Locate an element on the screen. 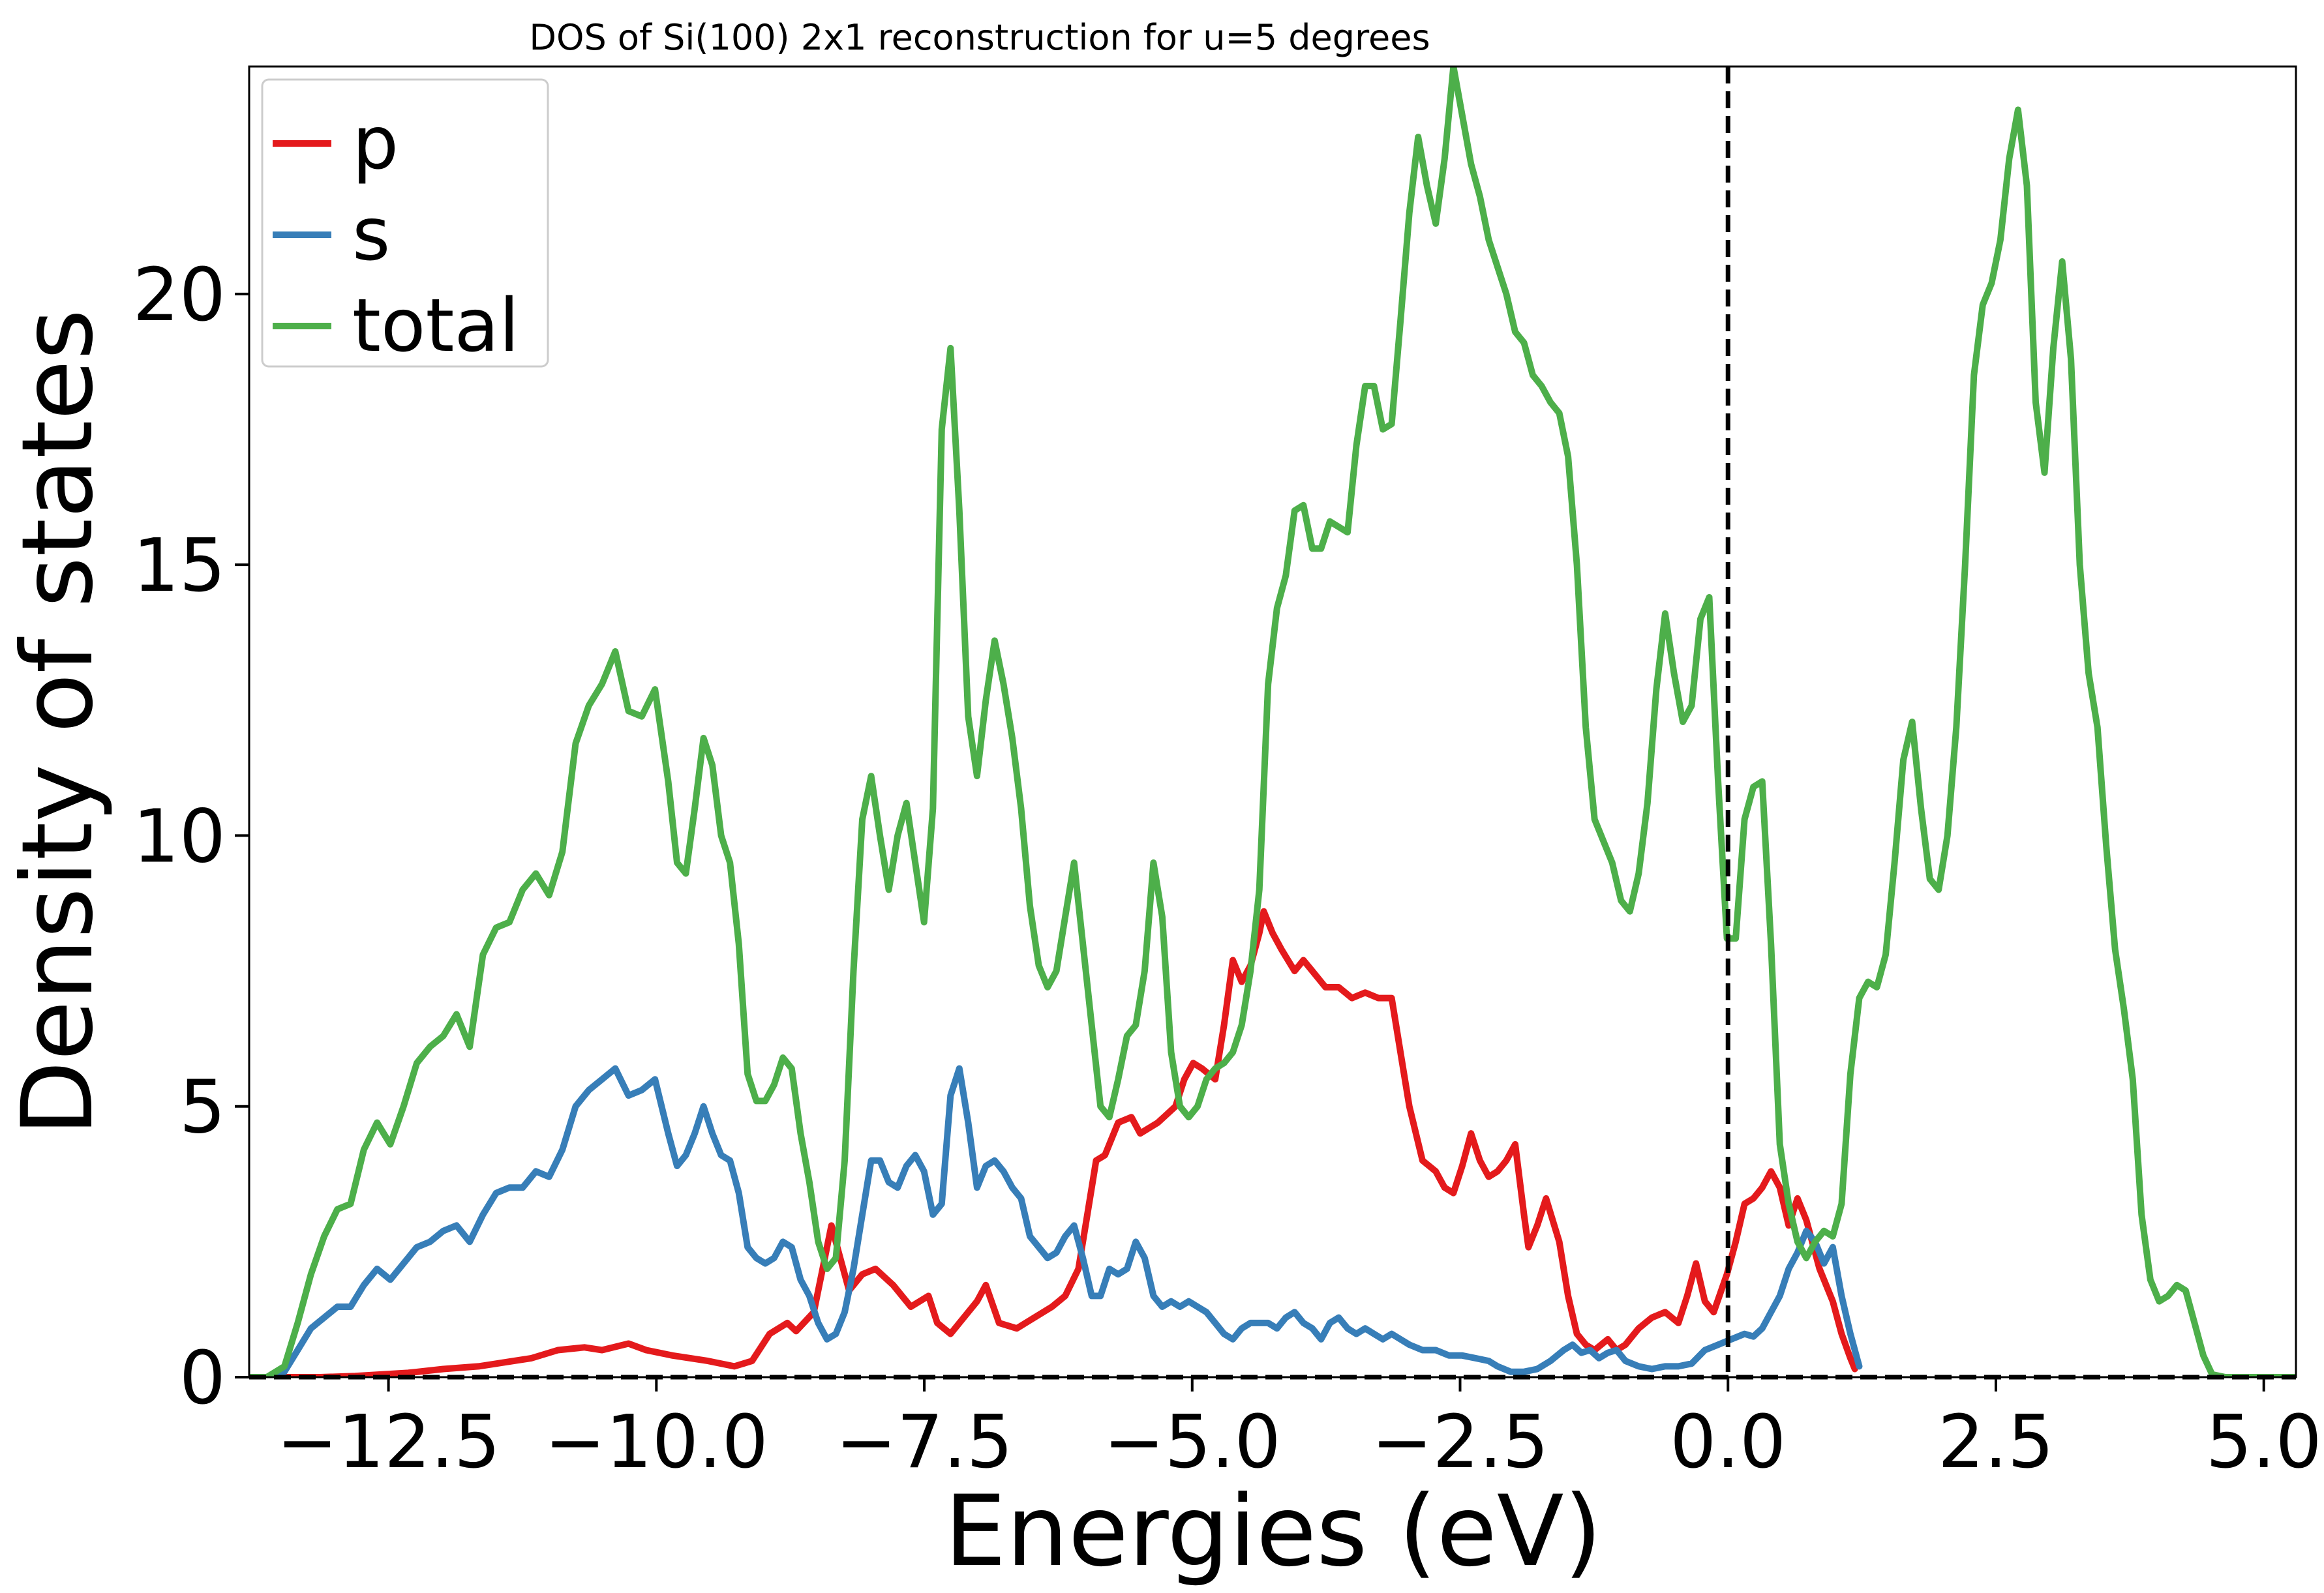  x-tick-label: 5.0 is located at coordinates (2264, 1443).